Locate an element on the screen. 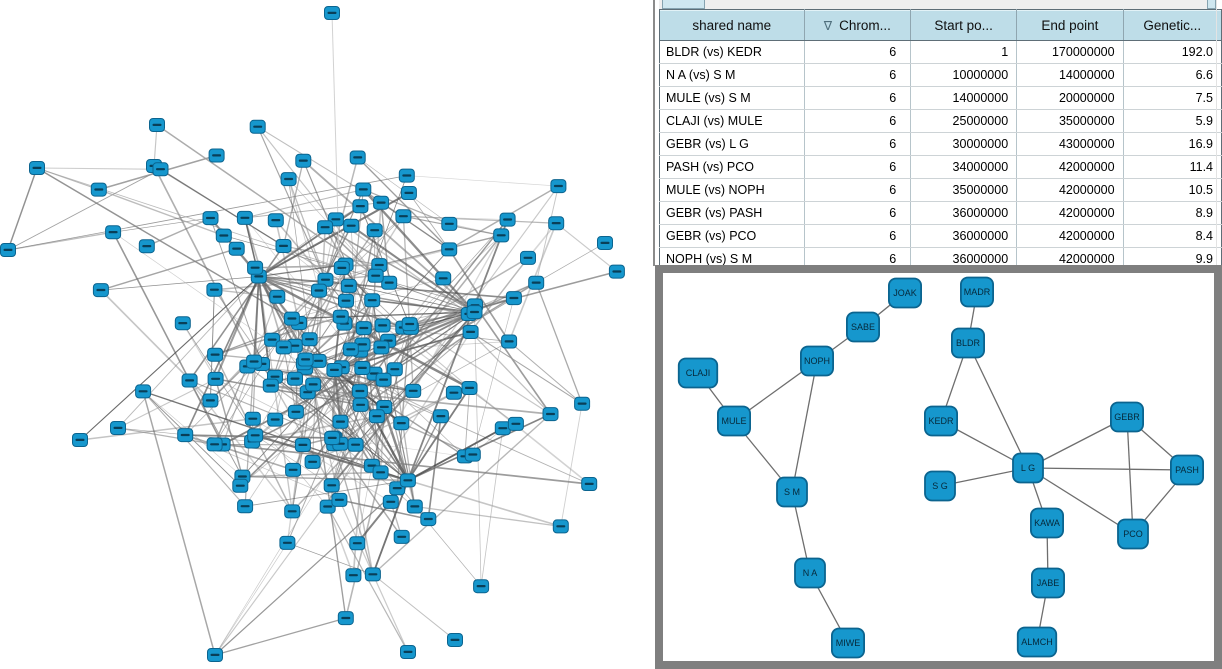  cell-shared-name: GEBR (vs) PCO is located at coordinates (732, 236).